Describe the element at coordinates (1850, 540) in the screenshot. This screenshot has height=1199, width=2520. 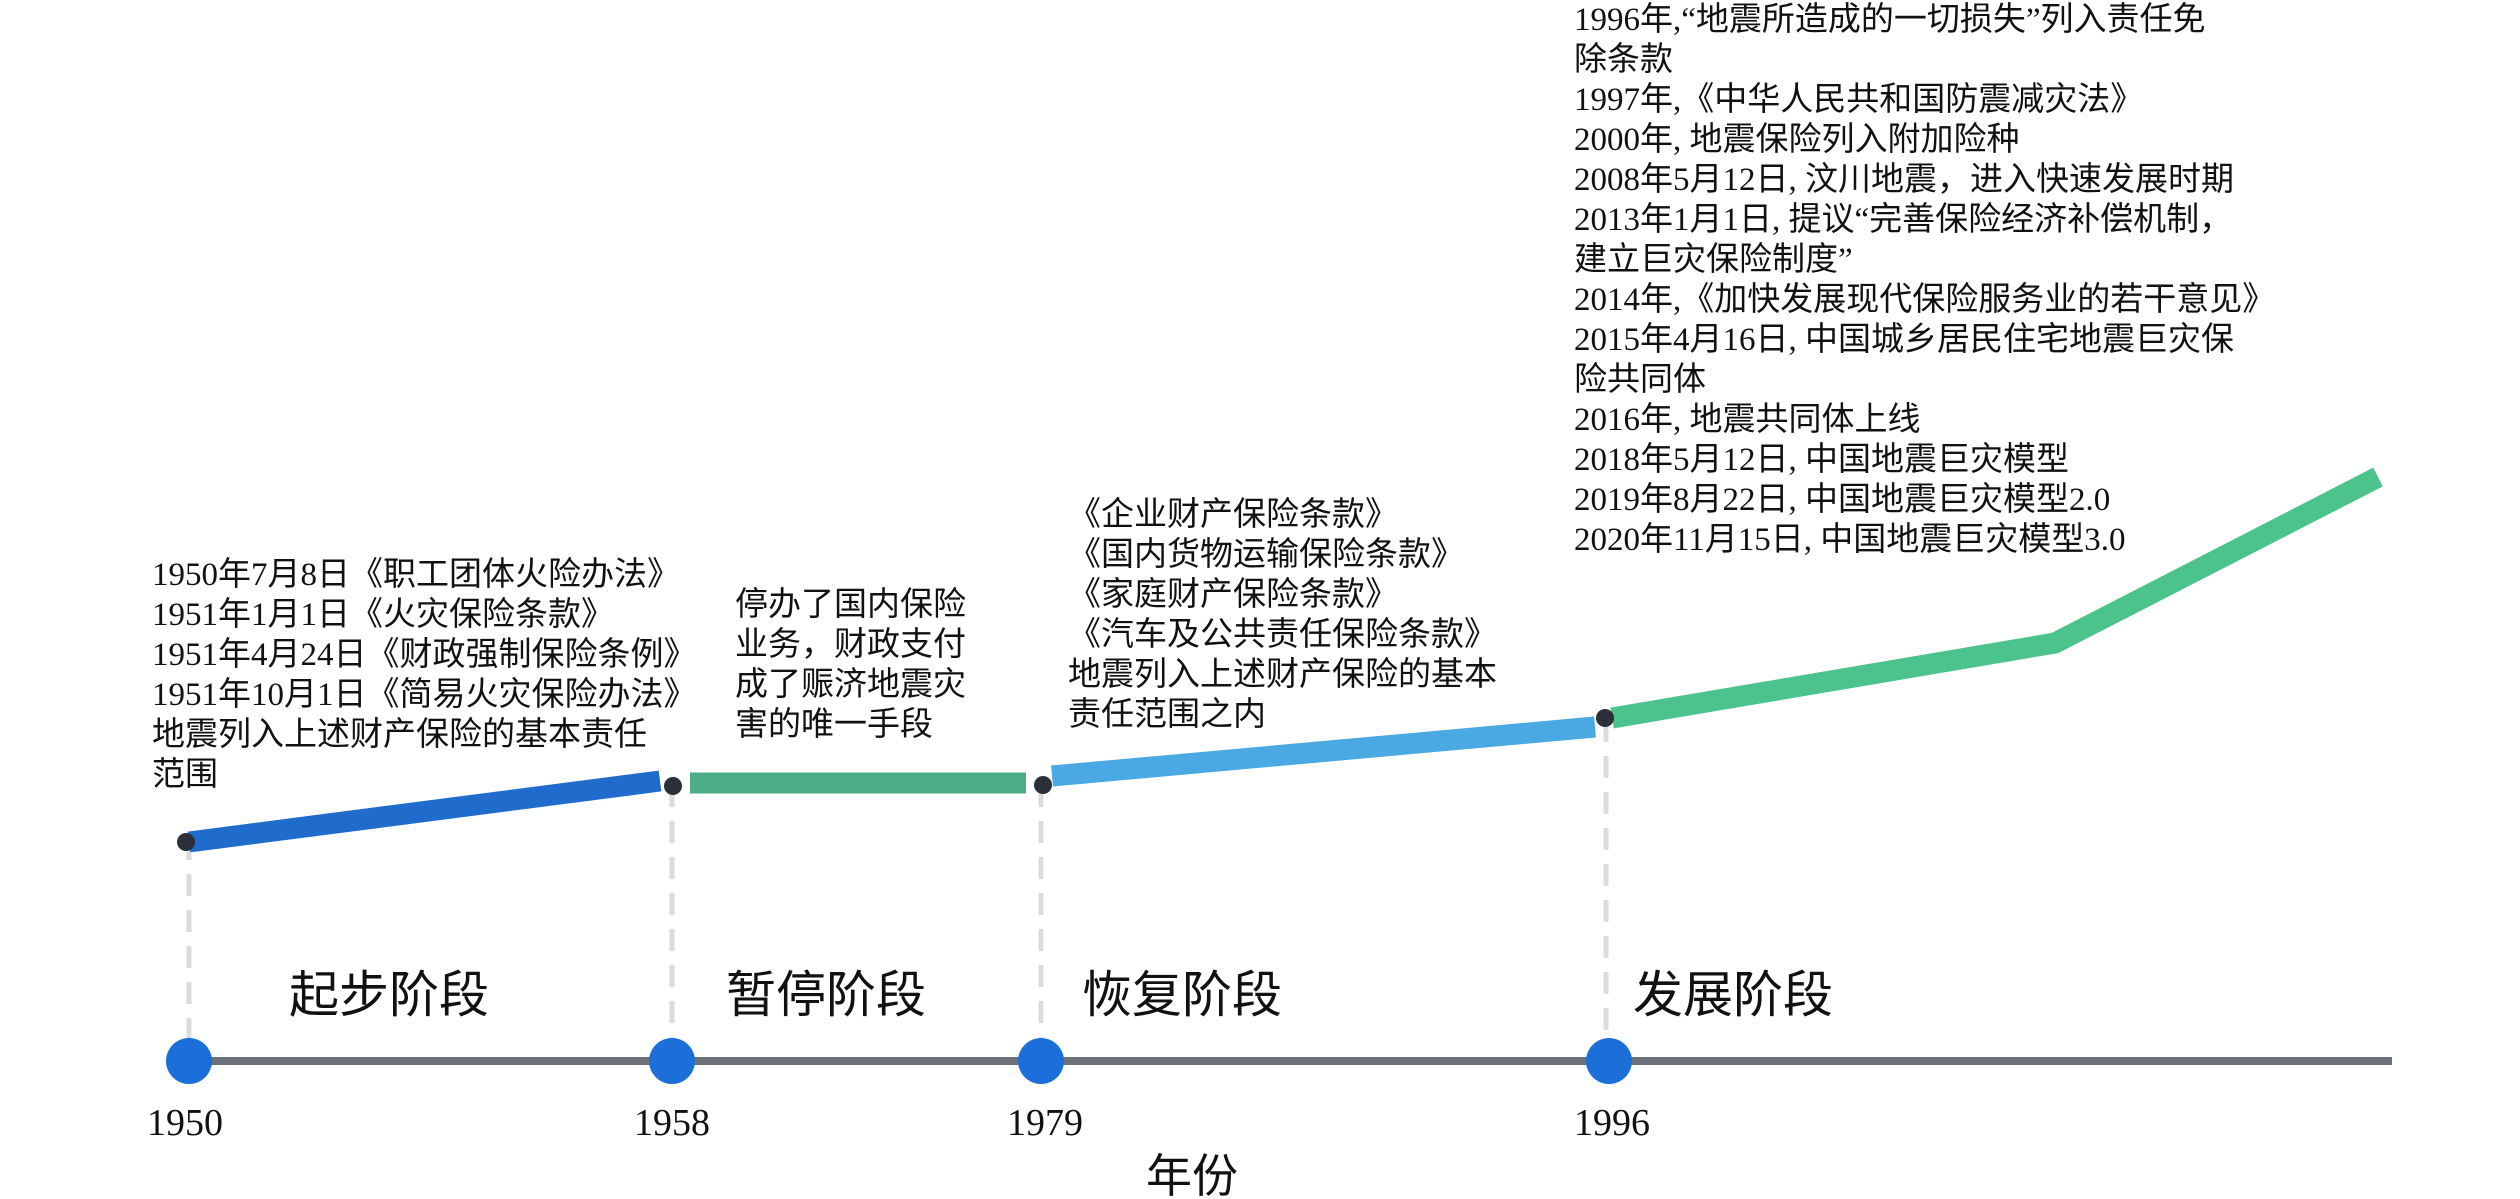
I see `note-line: 2020年11月15日, 中国地震巨灾模型3.0` at that location.